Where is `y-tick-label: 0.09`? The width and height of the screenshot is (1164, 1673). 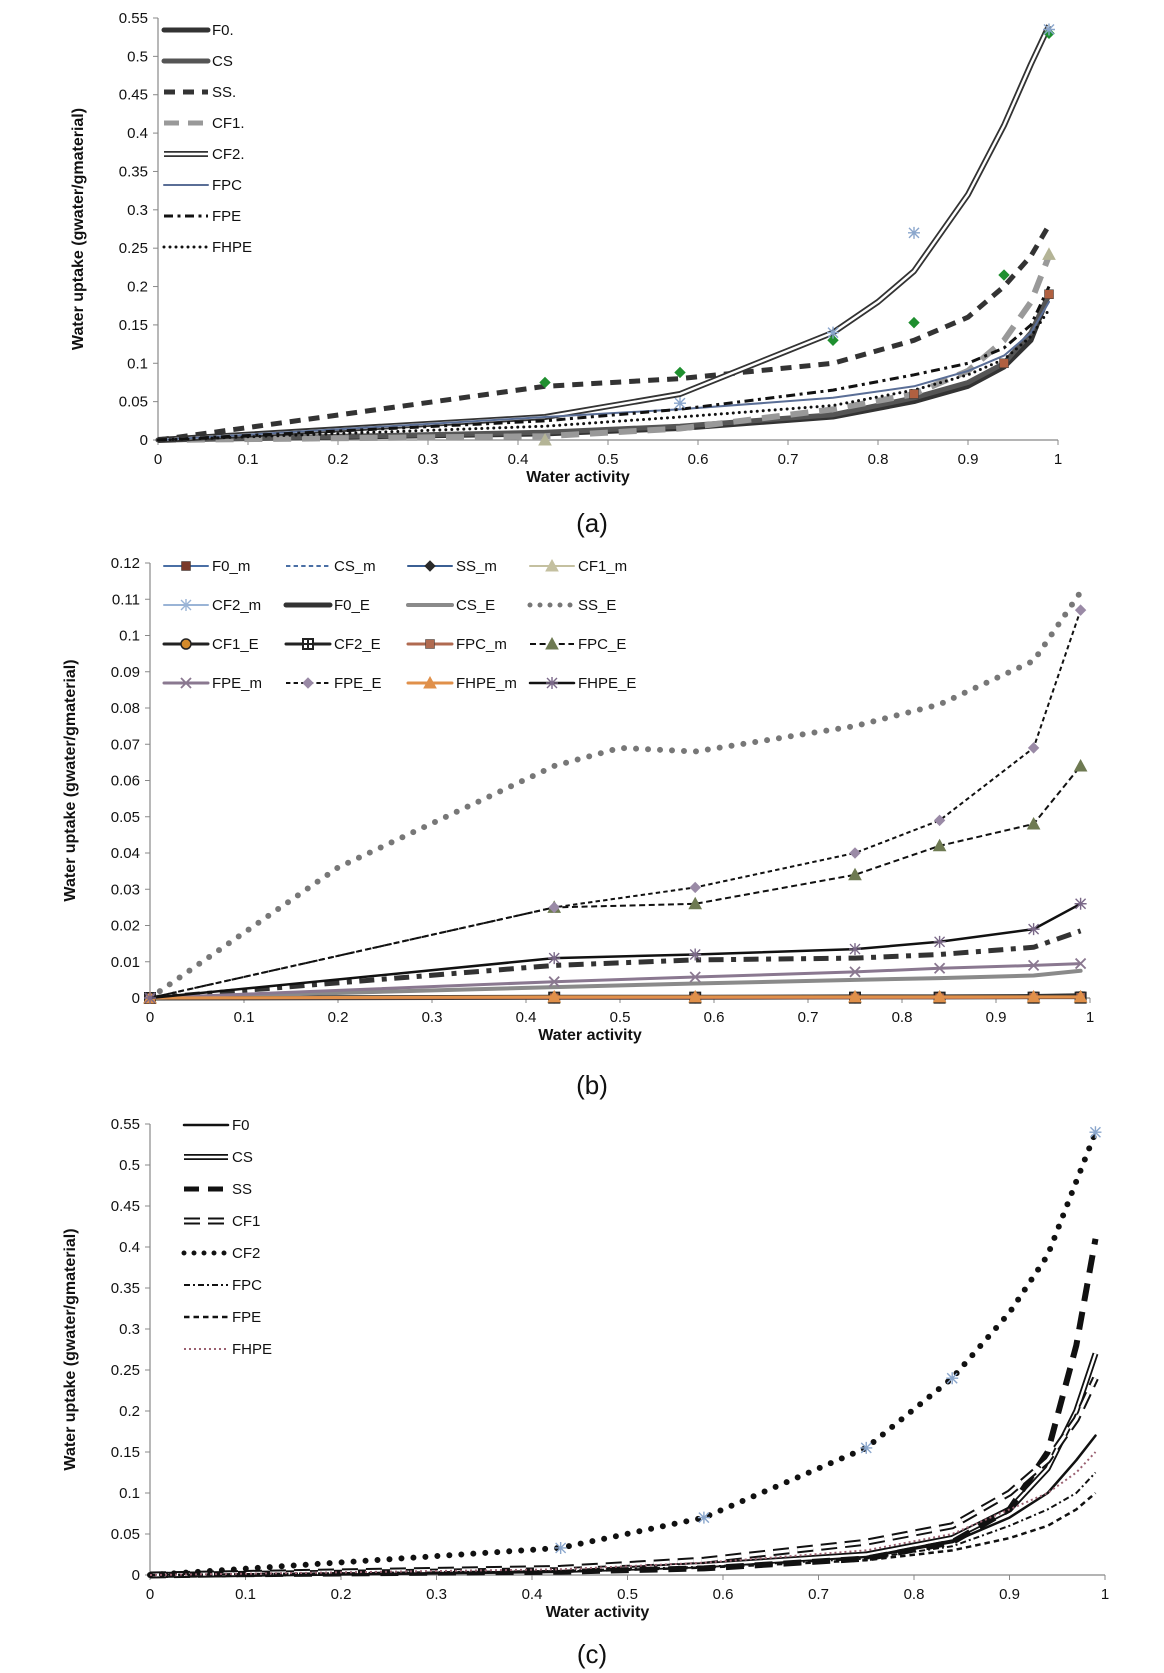
y-tick-label: 0.09 is located at coordinates (125, 672).